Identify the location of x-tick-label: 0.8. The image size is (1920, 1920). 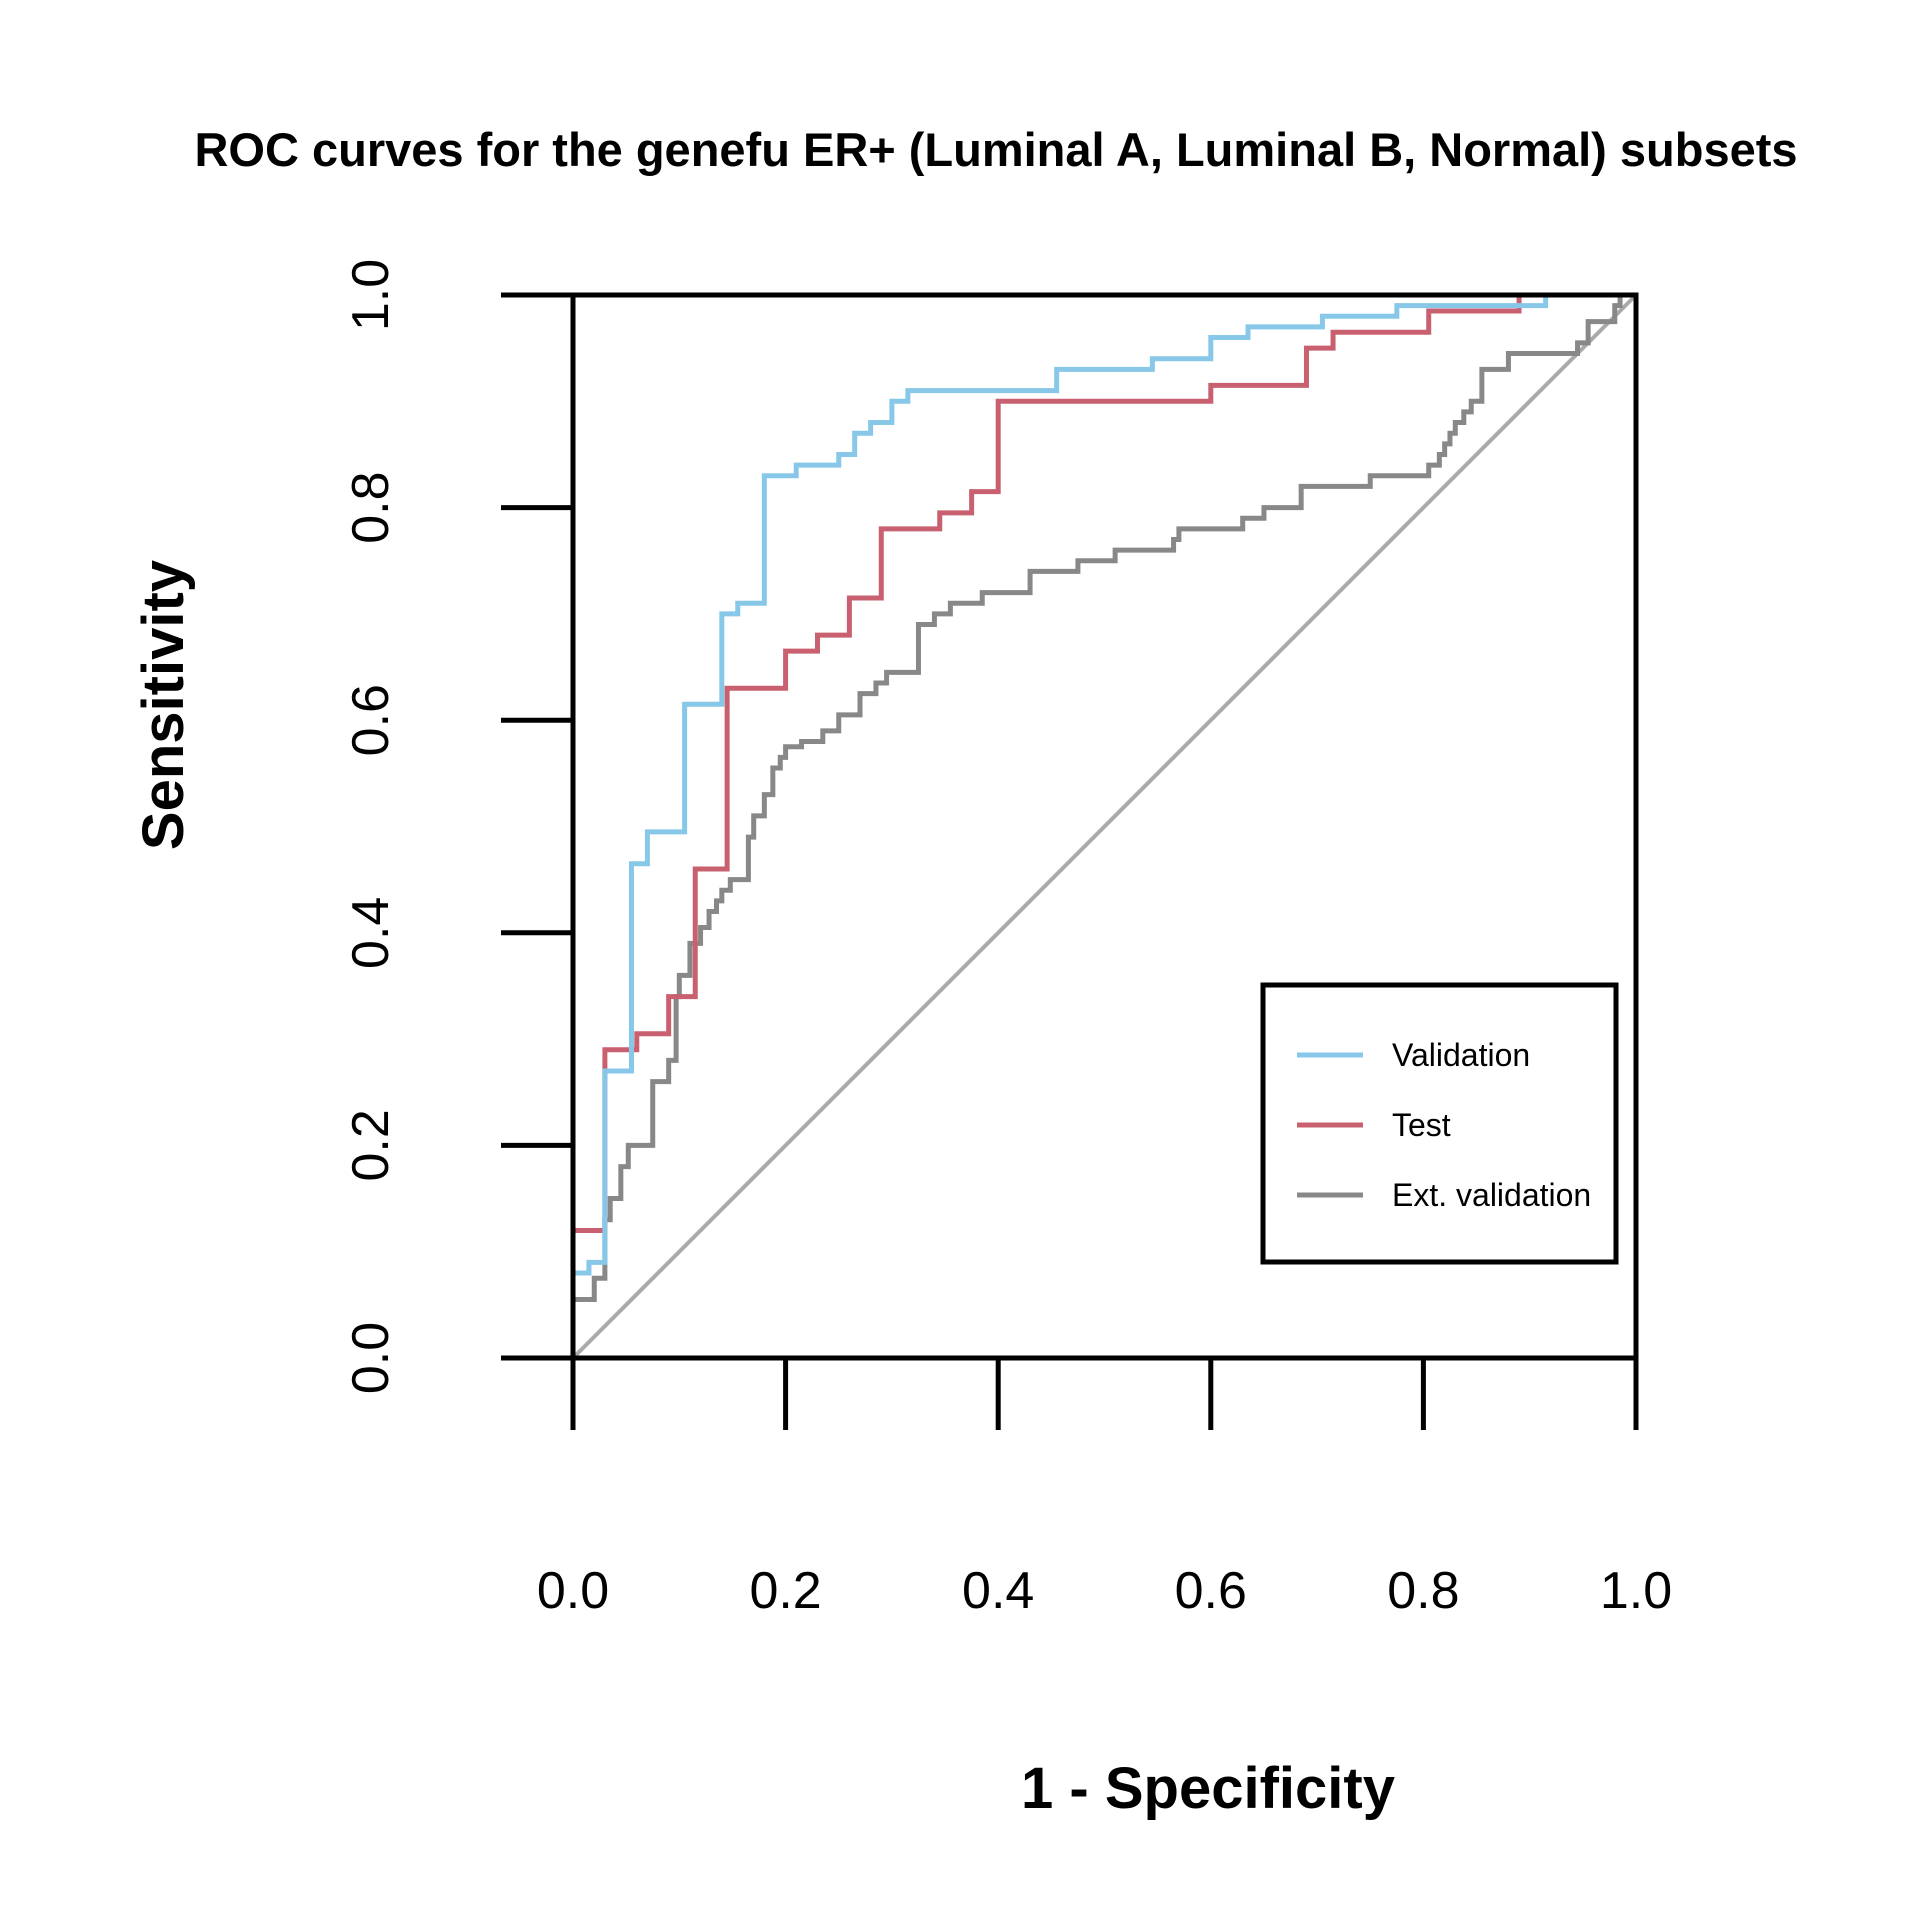
(1423, 1591).